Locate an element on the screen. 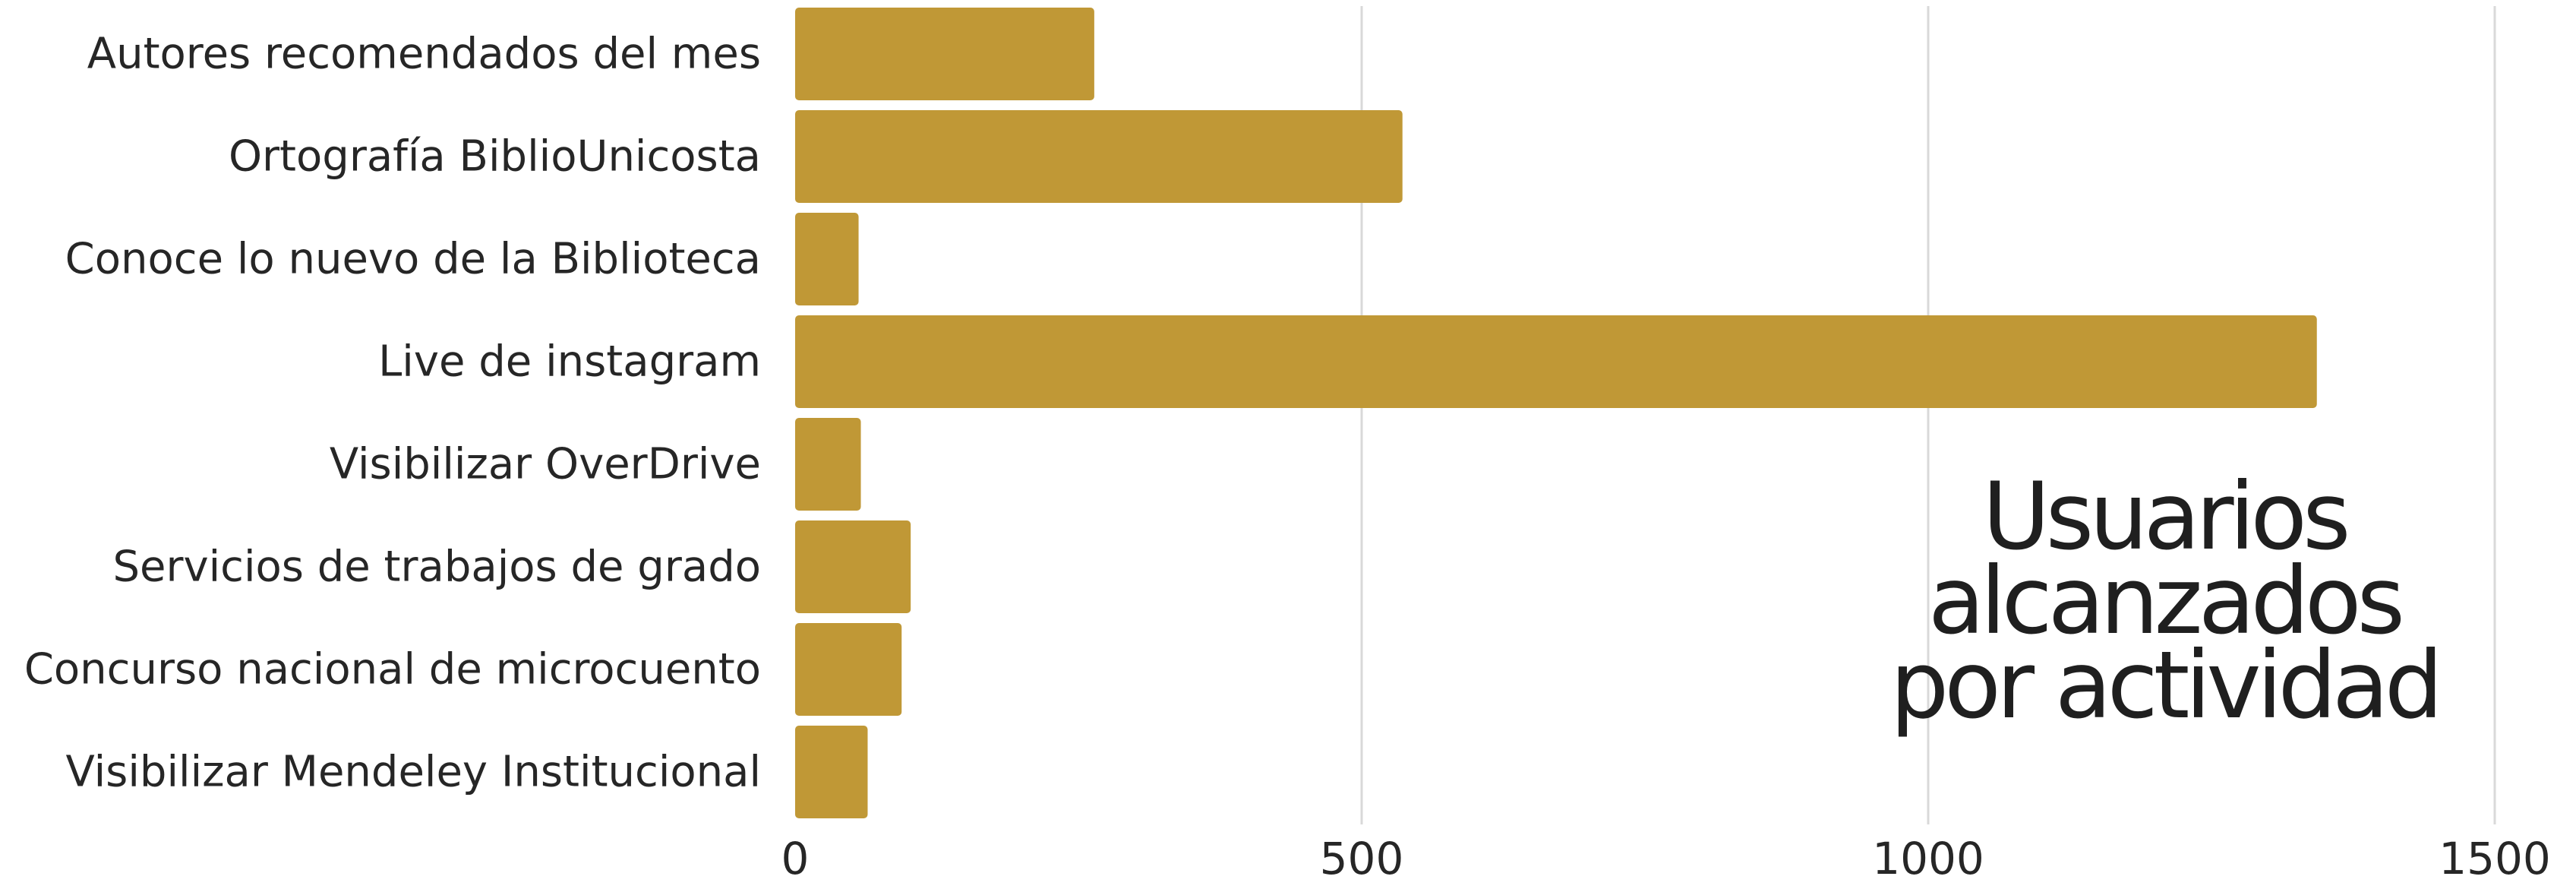  category-label: Servicios de trabajos de grado is located at coordinates (436, 567).